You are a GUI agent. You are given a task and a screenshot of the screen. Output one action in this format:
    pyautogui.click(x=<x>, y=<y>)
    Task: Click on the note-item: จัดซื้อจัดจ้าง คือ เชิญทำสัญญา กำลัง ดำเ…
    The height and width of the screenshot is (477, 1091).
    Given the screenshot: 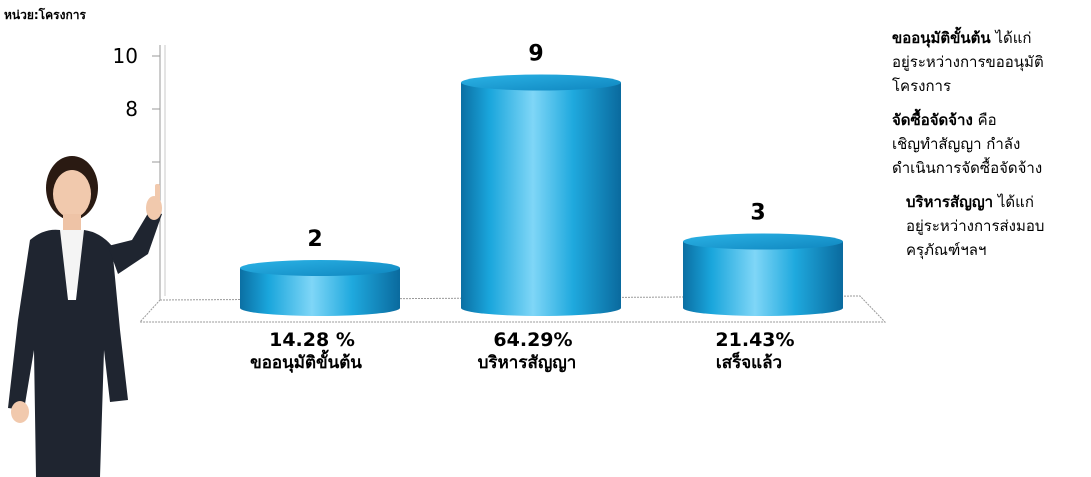 What is the action you would take?
    pyautogui.click(x=990, y=144)
    